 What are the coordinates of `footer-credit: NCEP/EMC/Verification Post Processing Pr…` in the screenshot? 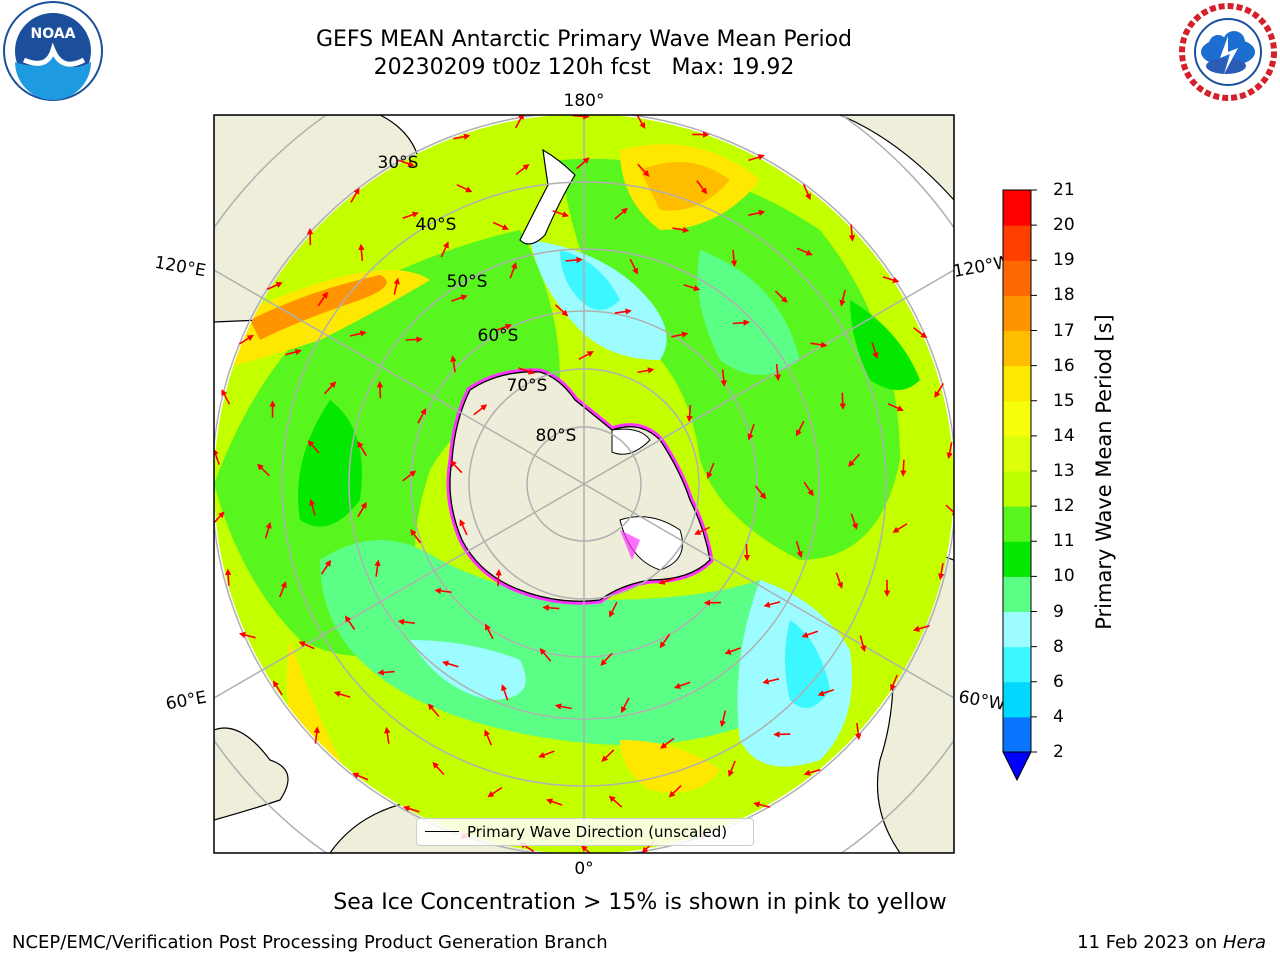 It's located at (310, 942).